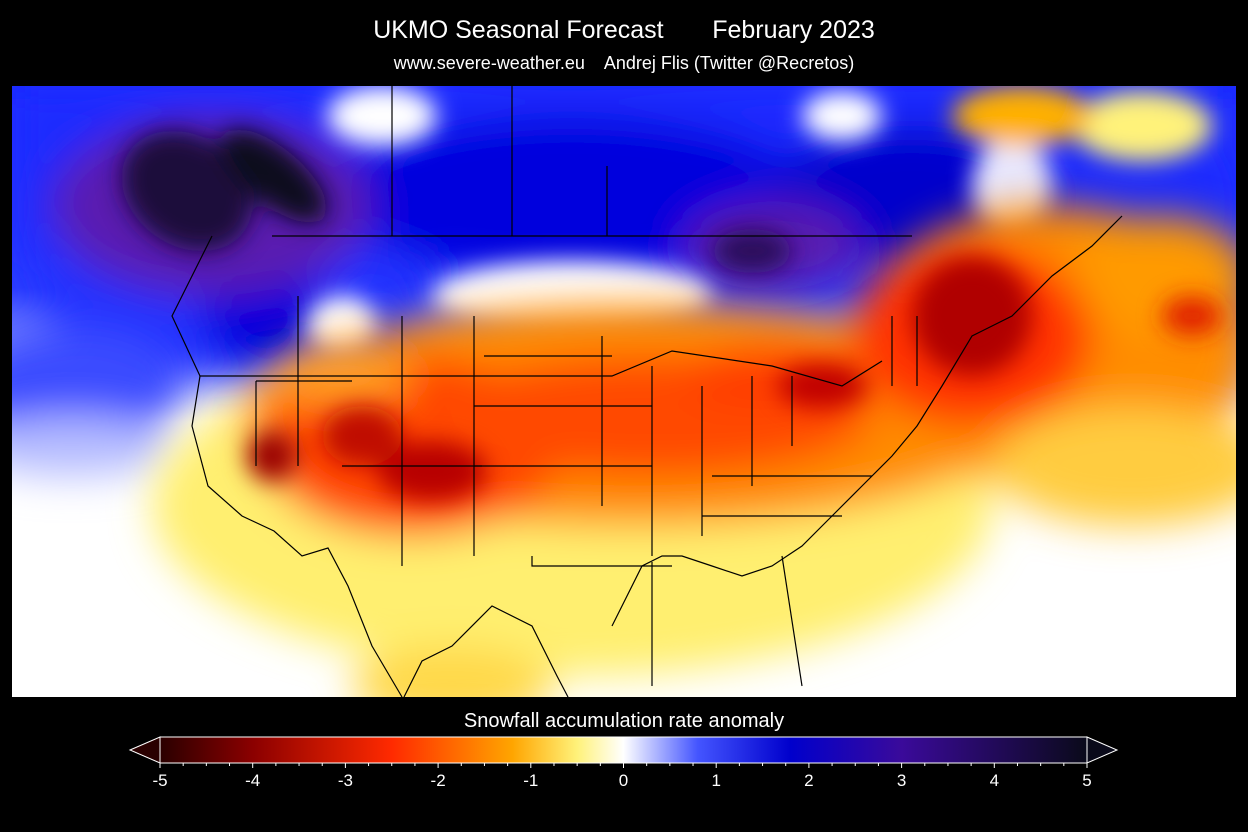  I want to click on colorbar-tick-label: -3, so click(345, 780).